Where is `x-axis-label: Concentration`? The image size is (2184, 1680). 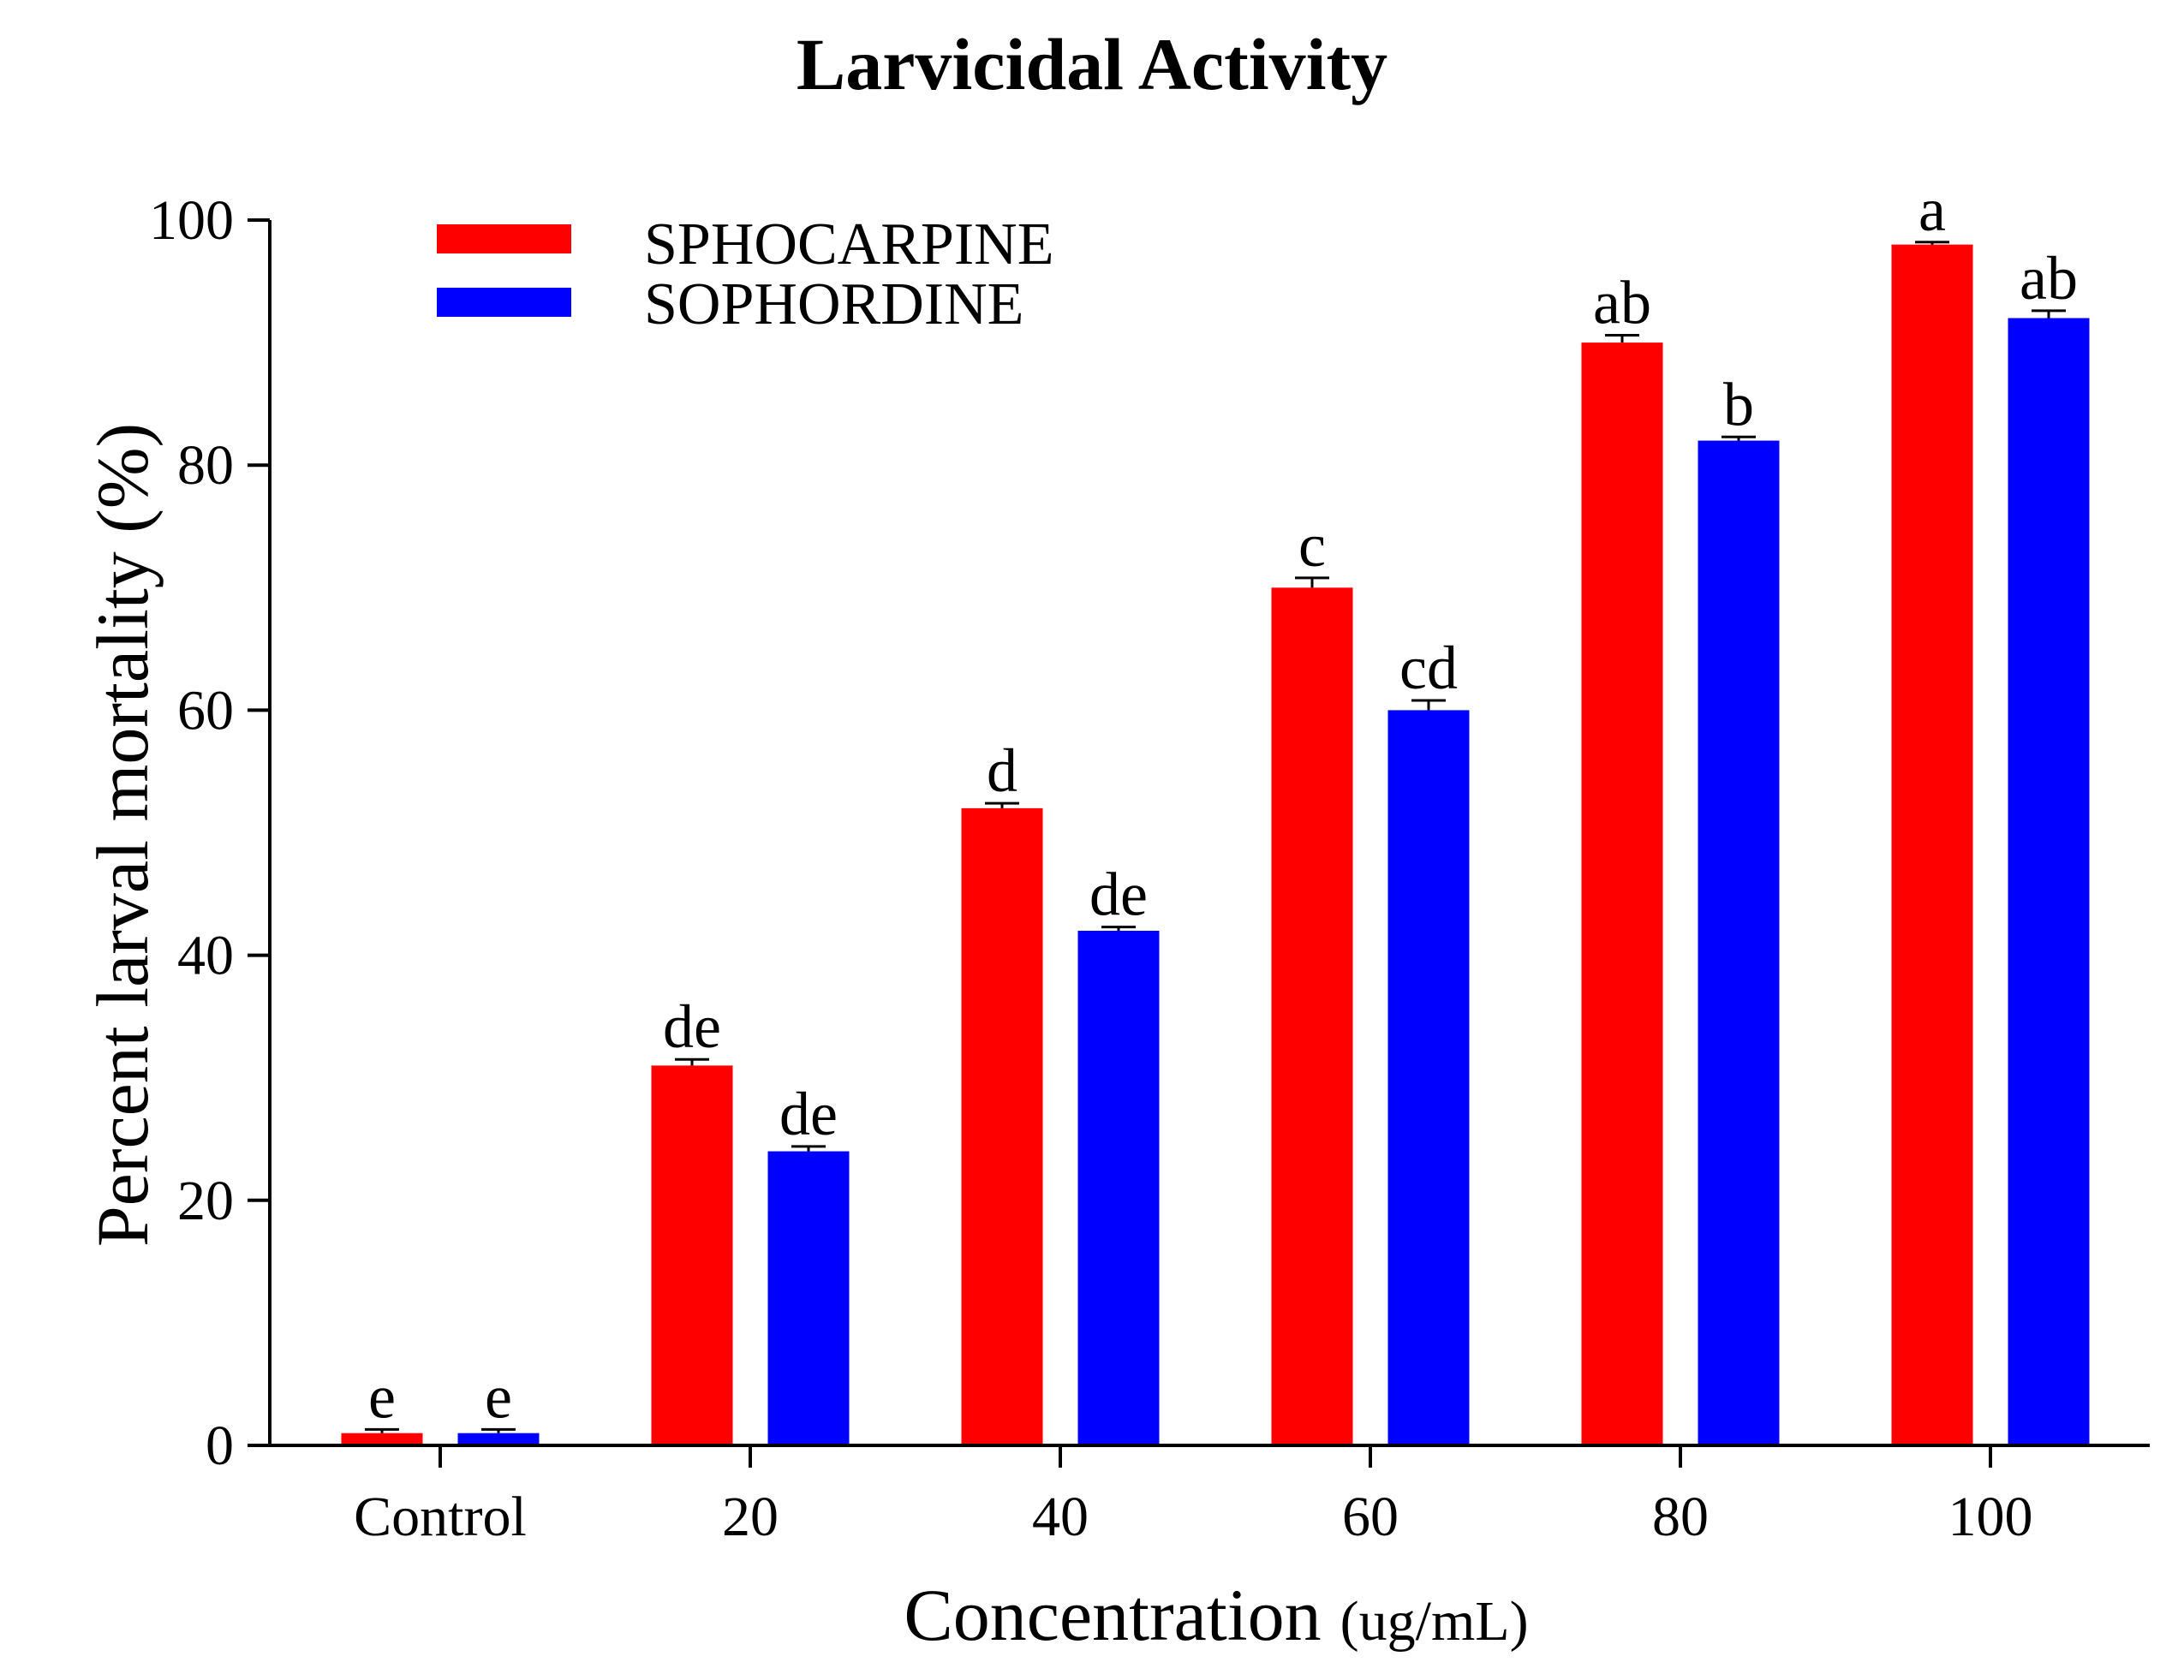
x-axis-label: Concentration is located at coordinates (1112, 1615).